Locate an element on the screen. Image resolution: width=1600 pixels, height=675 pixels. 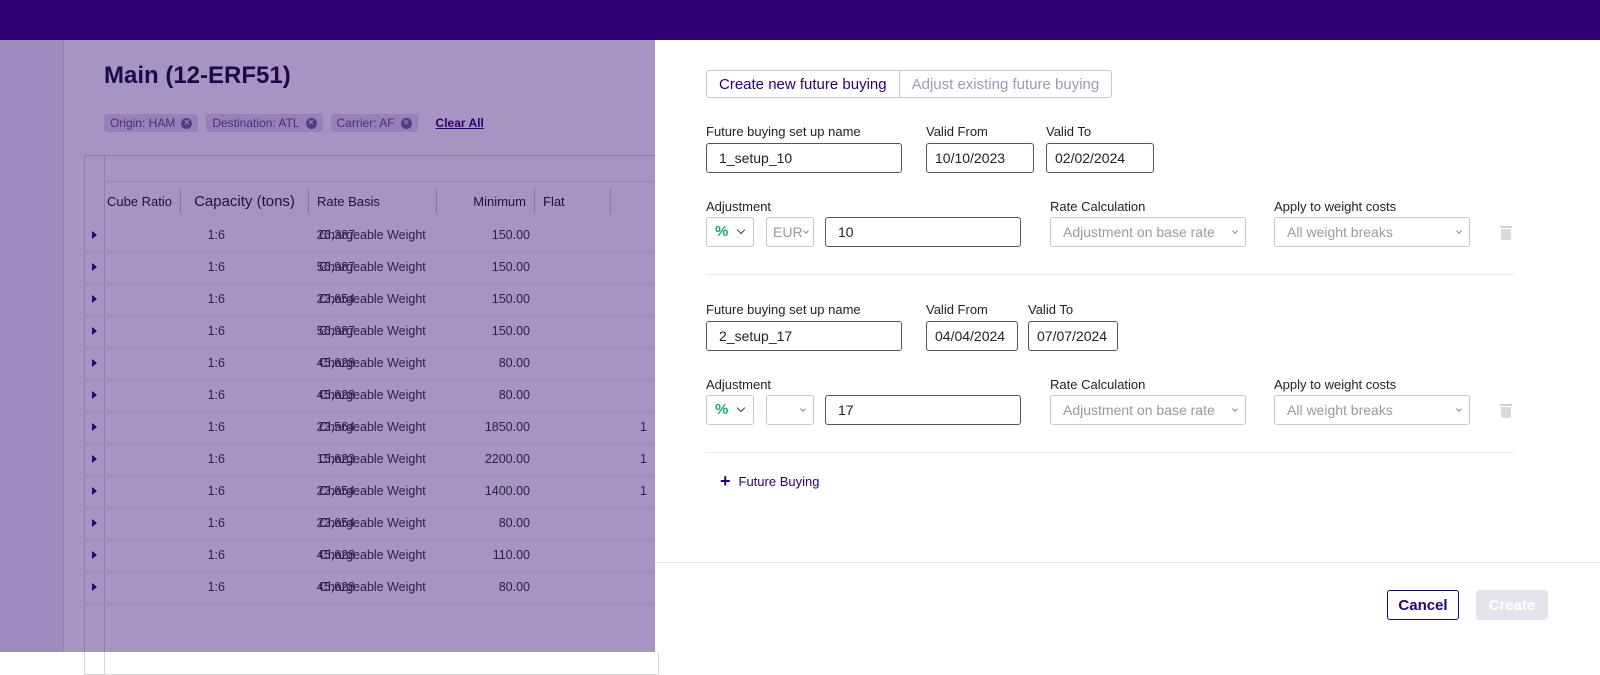
valid-from-label: Valid From is located at coordinates (957, 309).